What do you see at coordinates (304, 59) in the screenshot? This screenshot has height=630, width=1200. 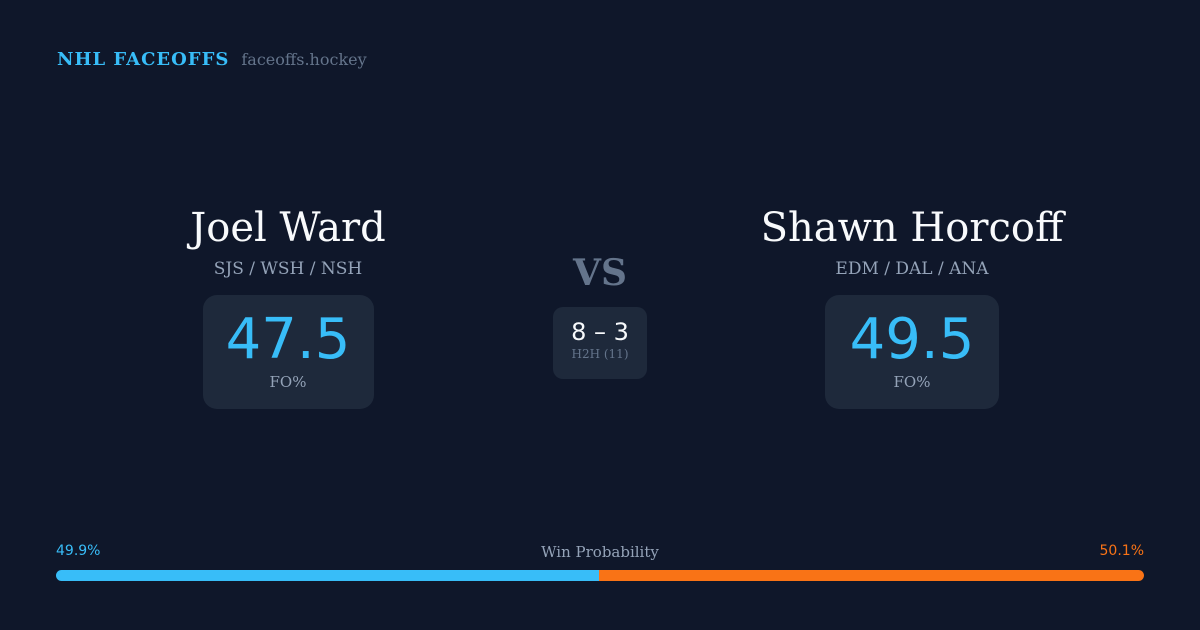 I see `brand-url: faceoffs.hockey` at bounding box center [304, 59].